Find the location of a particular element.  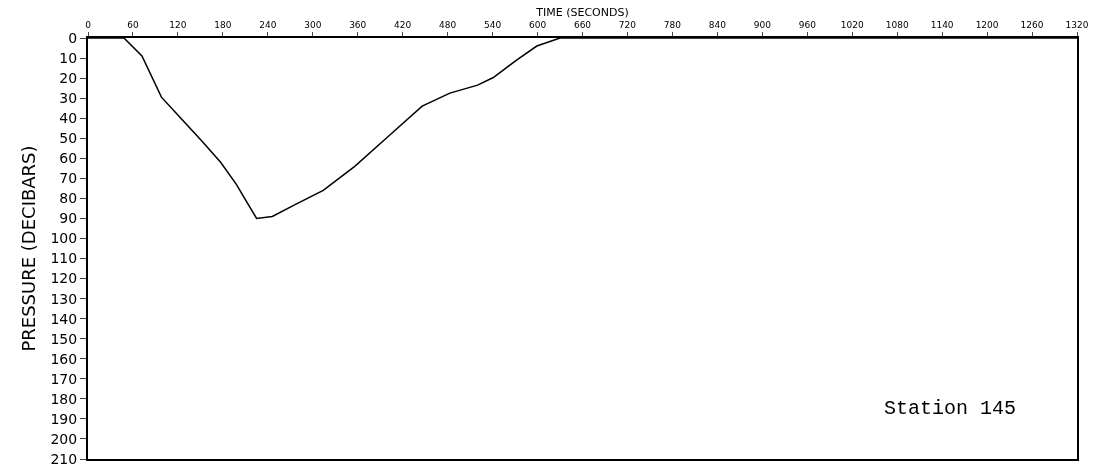

y-tick-label: 210 is located at coordinates (64, 458).